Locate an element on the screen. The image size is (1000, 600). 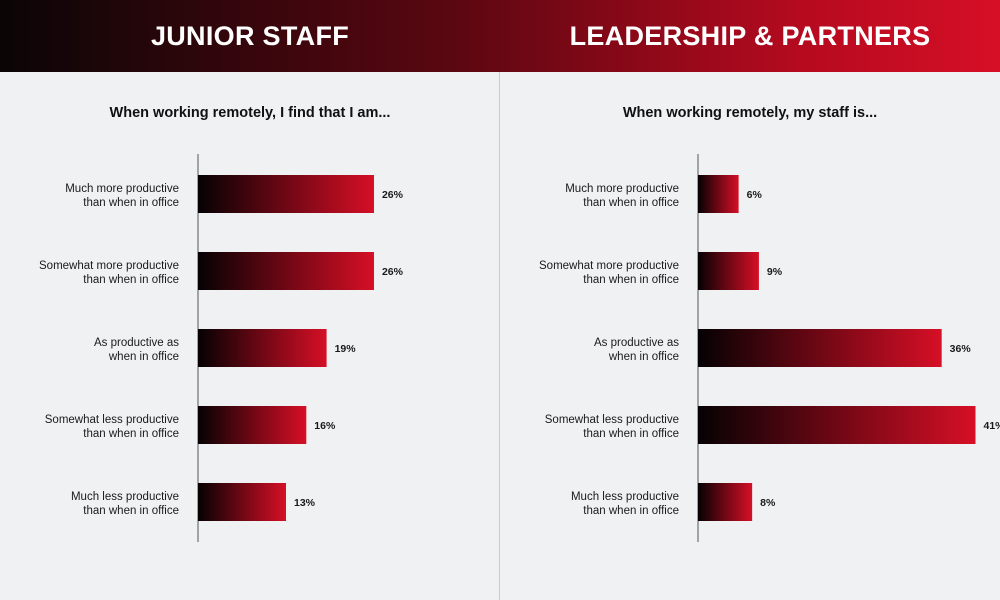
right-panel-title: LEADERSHIP & PARTNERS is located at coordinates (750, 36).